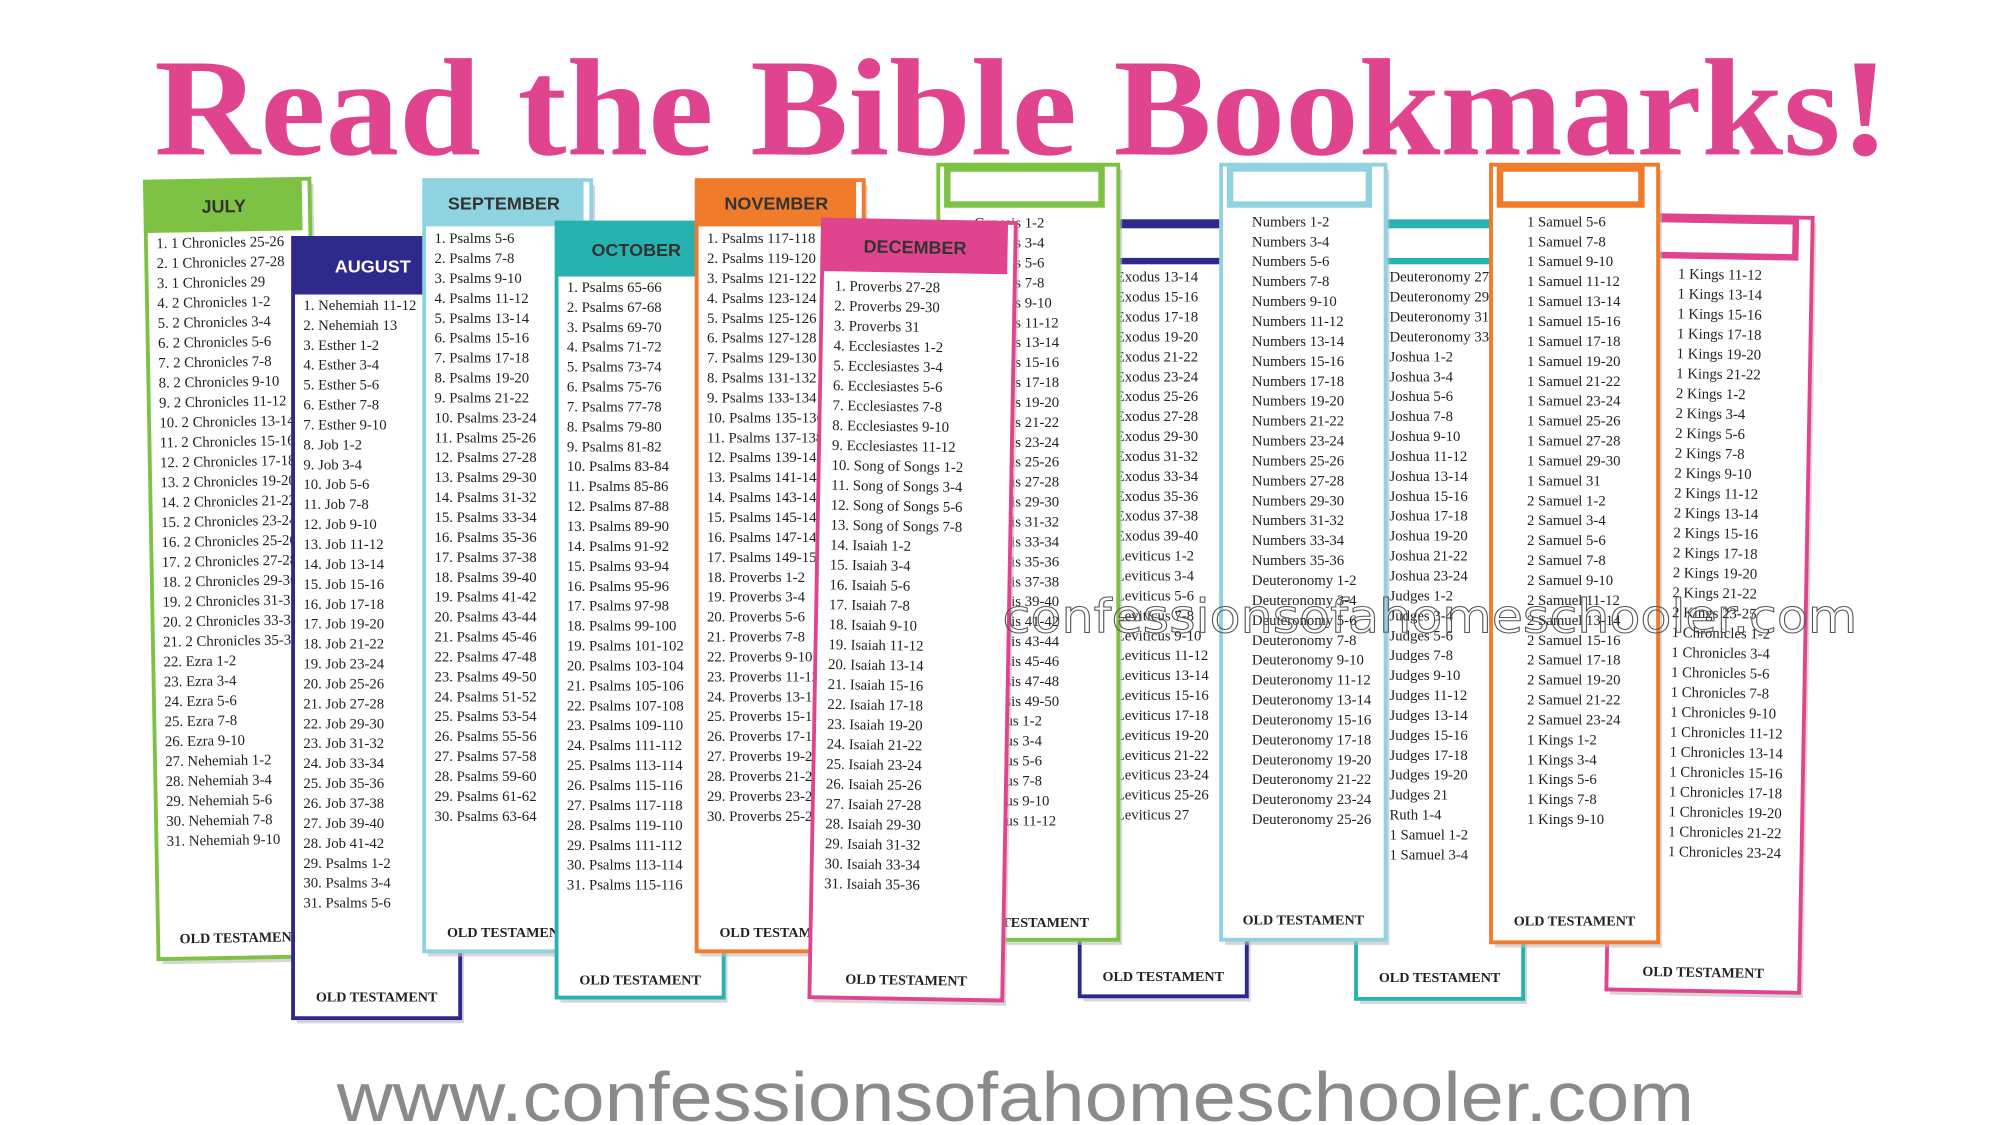 The image size is (2000, 1125). Describe the element at coordinates (229, 522) in the screenshot. I see `reading: 15. 2 Chronicles 23-24` at that location.